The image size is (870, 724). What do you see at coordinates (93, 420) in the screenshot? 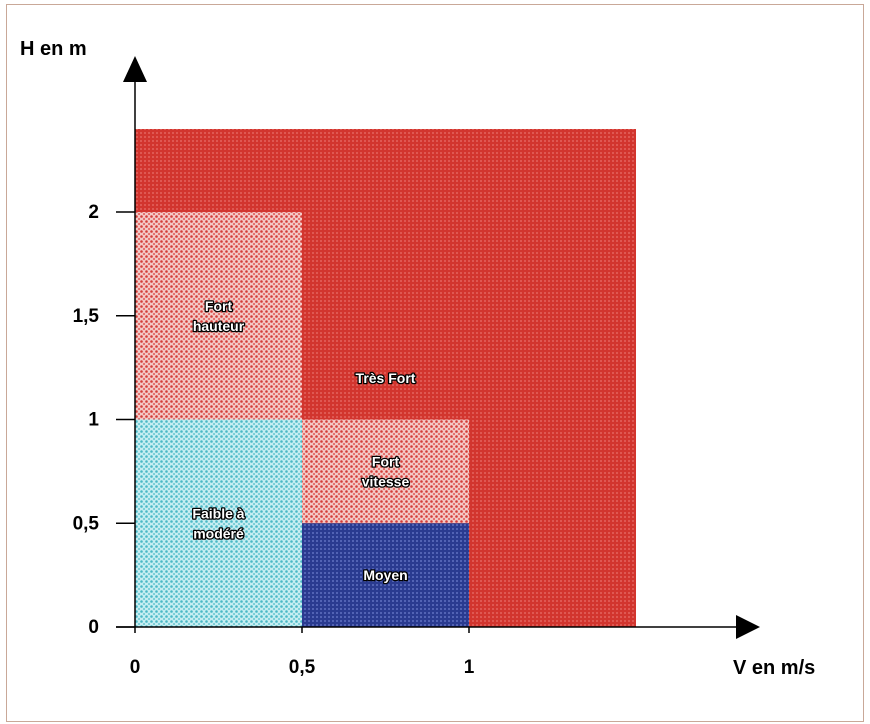
I see `y-tick-label: 1` at bounding box center [93, 420].